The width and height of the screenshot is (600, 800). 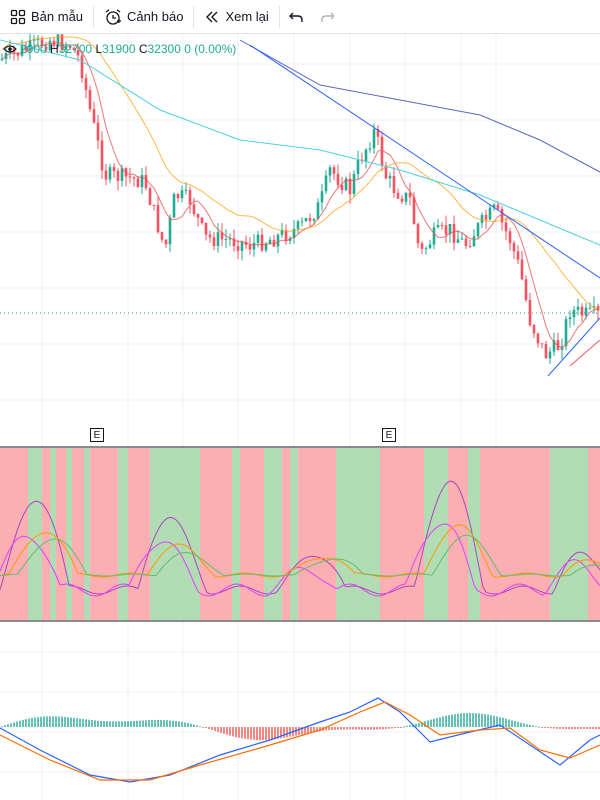 I want to click on redo-button, so click(x=328, y=17).